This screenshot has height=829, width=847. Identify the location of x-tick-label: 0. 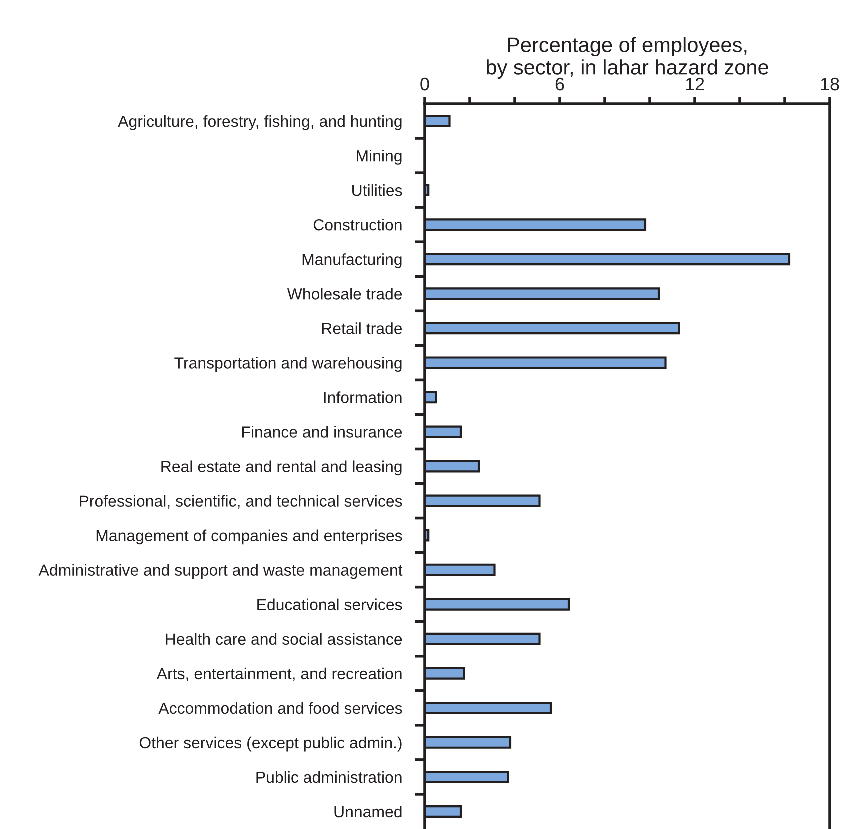
(425, 84).